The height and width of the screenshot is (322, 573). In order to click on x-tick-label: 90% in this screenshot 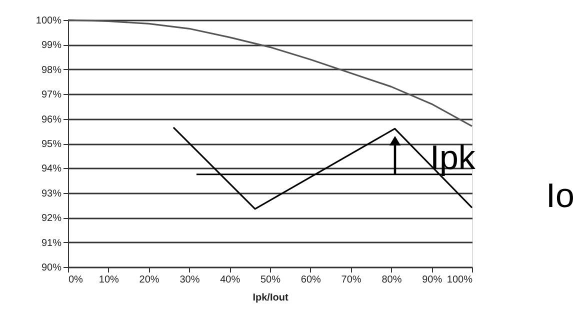, I will do `click(432, 280)`.